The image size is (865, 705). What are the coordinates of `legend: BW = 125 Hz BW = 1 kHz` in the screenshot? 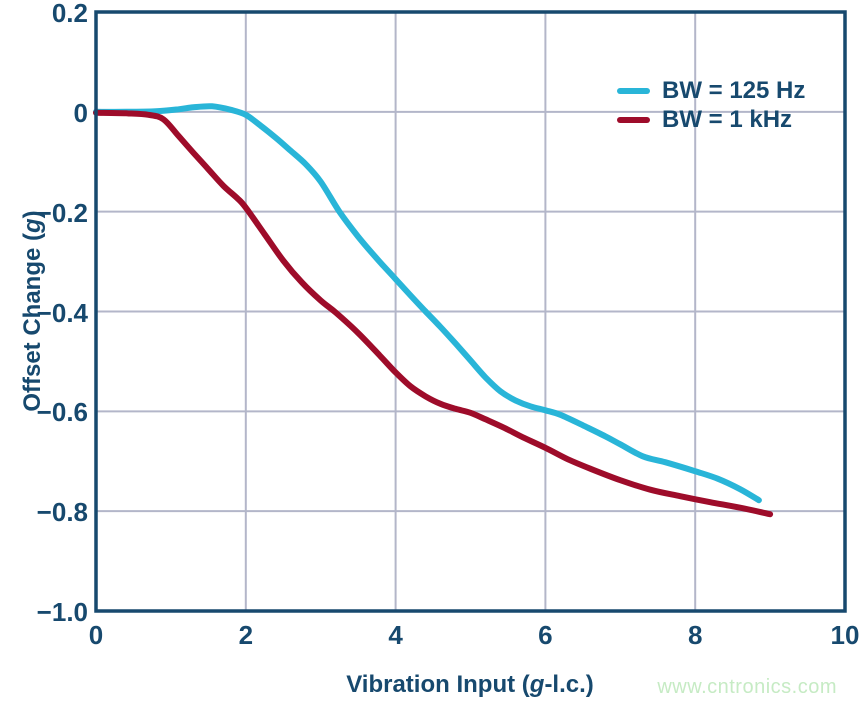 It's located at (711, 105).